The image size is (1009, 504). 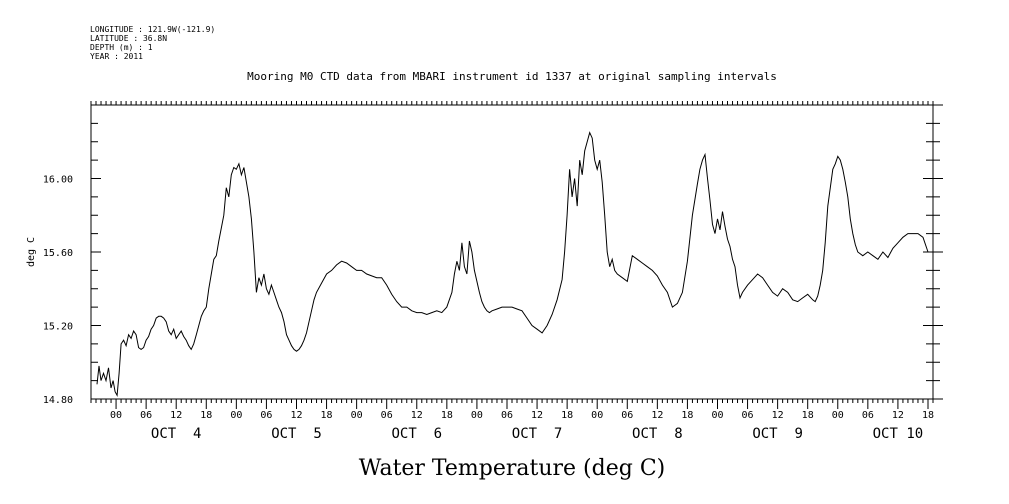 What do you see at coordinates (512, 468) in the screenshot?
I see `x-axis-label: Water Temperature (deg C)` at bounding box center [512, 468].